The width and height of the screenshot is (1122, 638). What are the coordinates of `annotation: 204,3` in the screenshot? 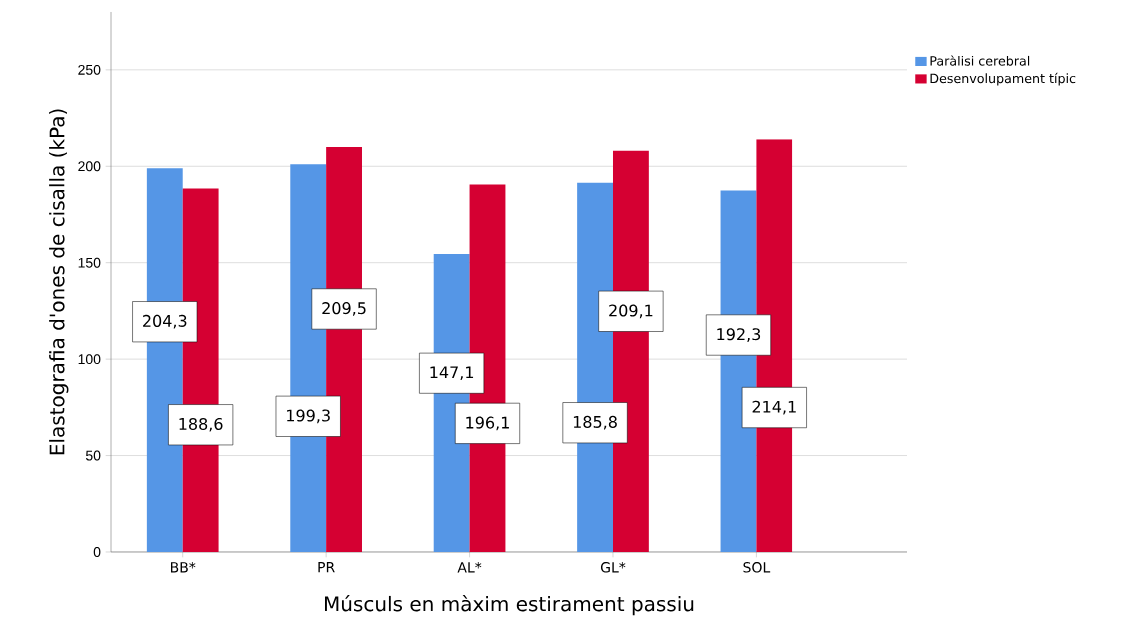 It's located at (165, 321).